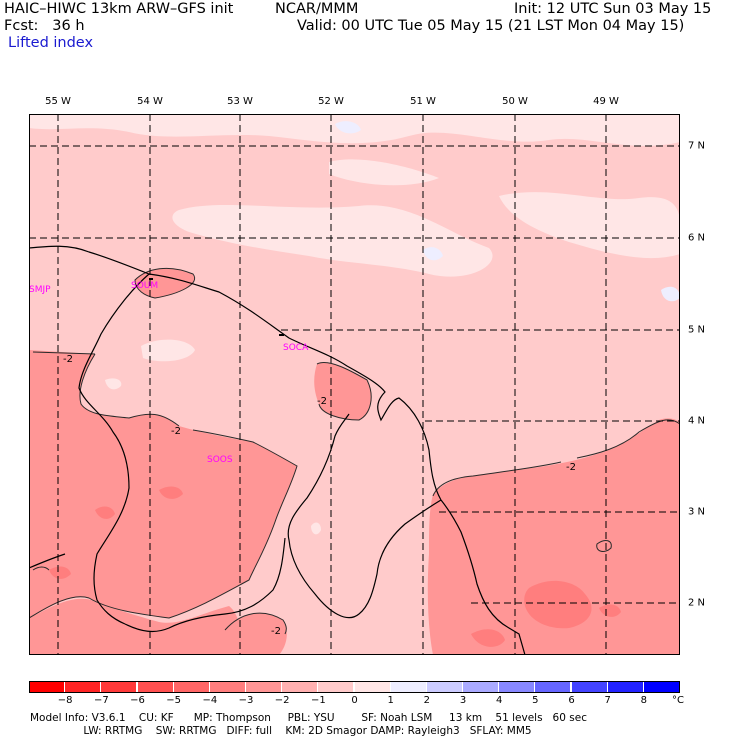 This screenshot has width=740, height=740. What do you see at coordinates (644, 700) in the screenshot?
I see `colorbar-tick-label: 8` at bounding box center [644, 700].